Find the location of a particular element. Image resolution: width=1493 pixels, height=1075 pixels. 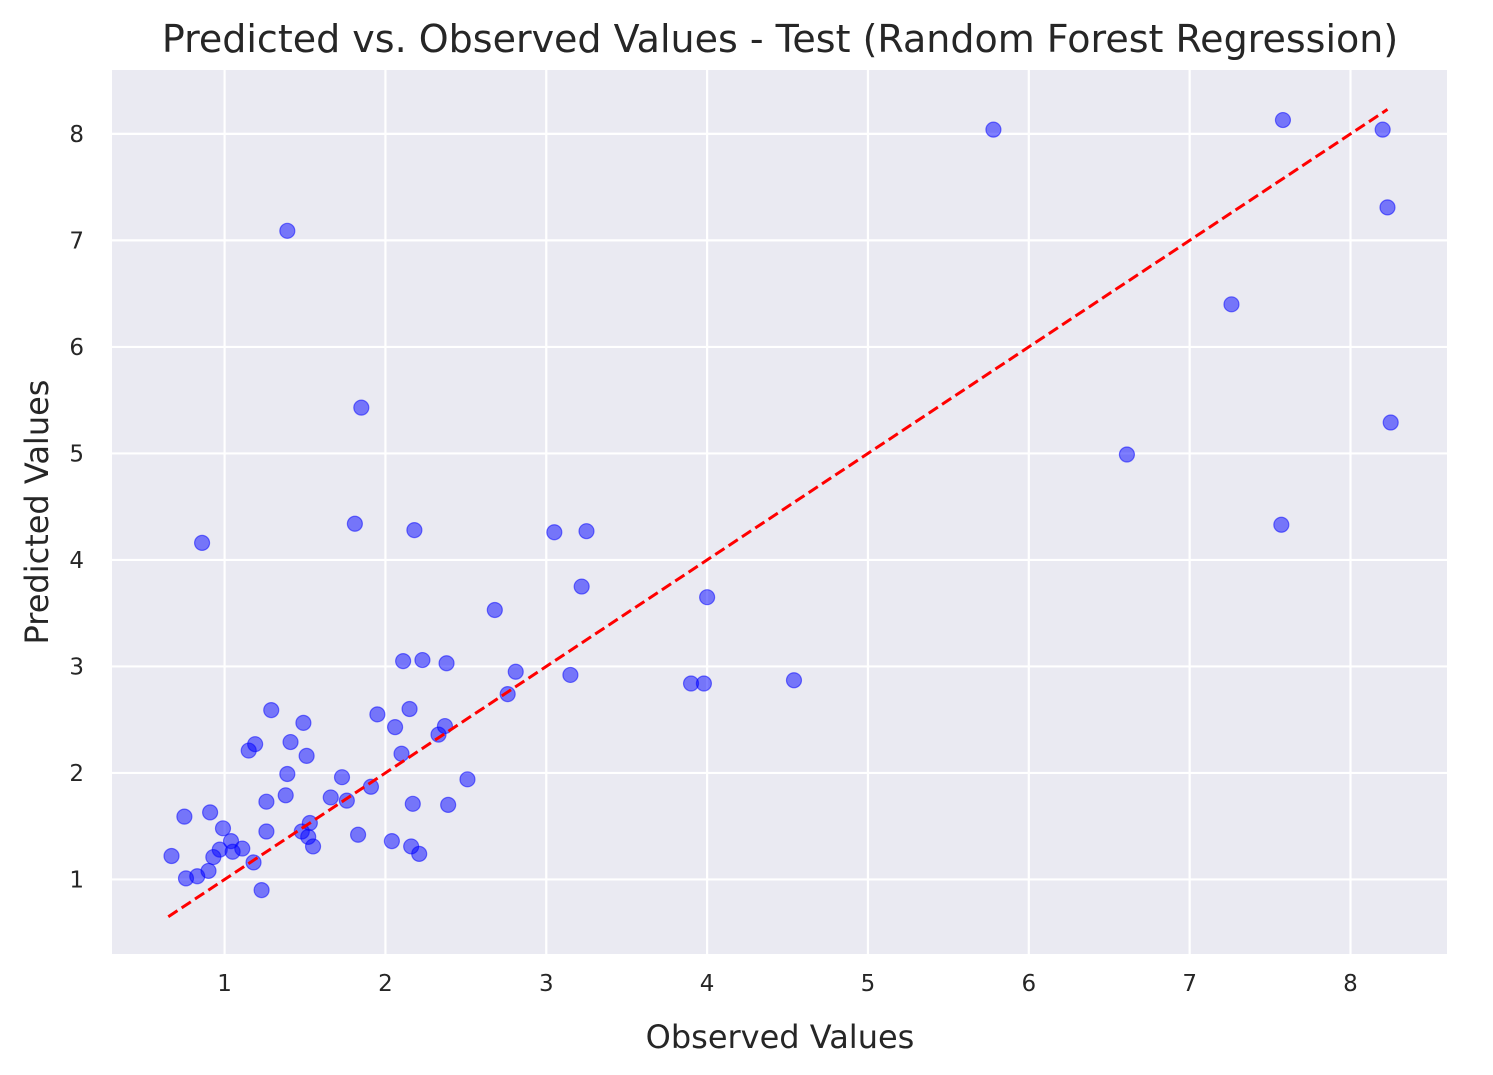

x-tick-label: 7 is located at coordinates (1189, 984).